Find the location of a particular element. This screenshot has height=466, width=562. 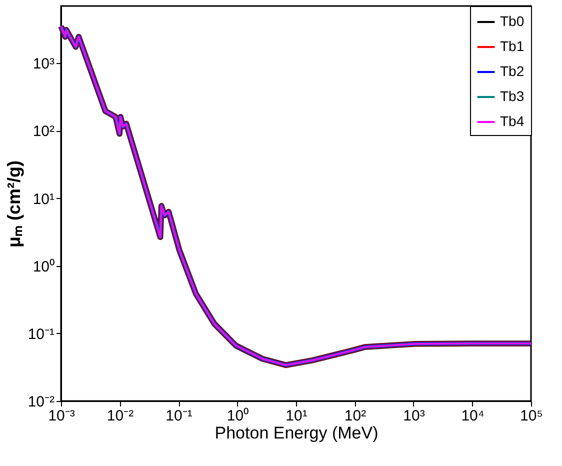

x-tick-label: 10³ is located at coordinates (414, 416).